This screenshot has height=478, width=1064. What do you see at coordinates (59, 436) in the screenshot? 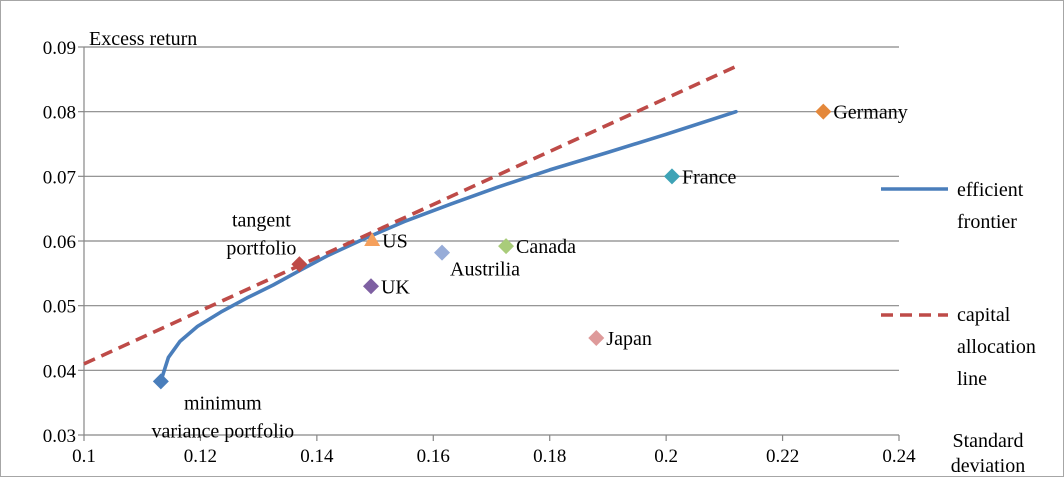
I see `y-tick-label: 0.03` at bounding box center [59, 436].